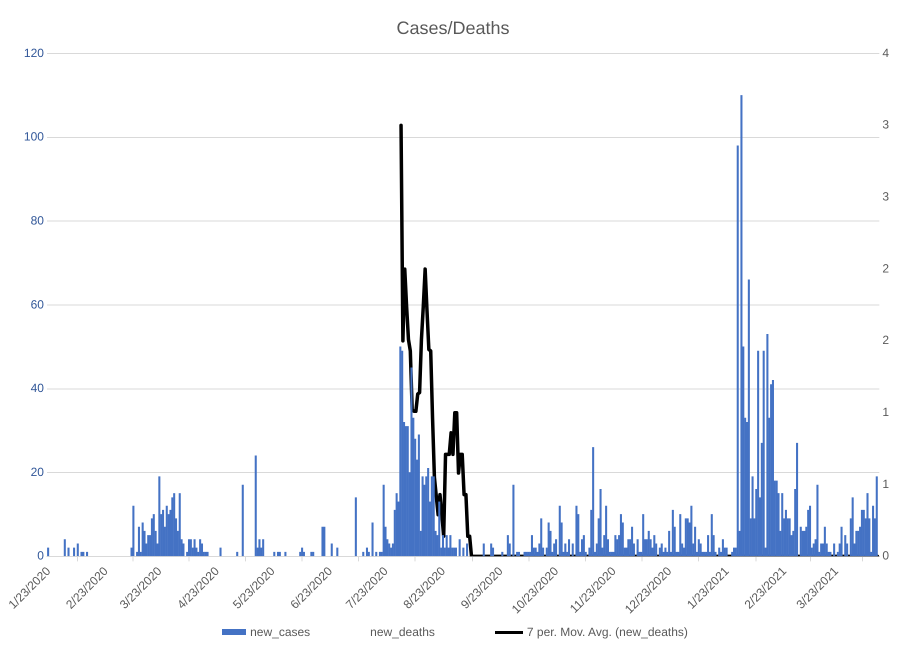 Image resolution: width=910 pixels, height=660 pixels. Describe the element at coordinates (37, 220) in the screenshot. I see `y-tick-label: 80` at that location.